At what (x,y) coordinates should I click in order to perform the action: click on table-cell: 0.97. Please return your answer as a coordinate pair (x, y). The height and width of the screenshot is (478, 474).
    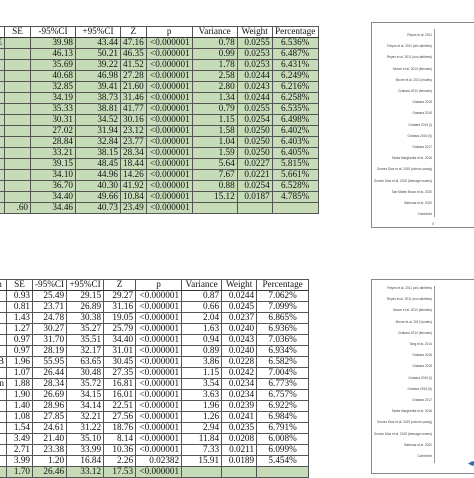
    Looking at the image, I should click on (19, 351).